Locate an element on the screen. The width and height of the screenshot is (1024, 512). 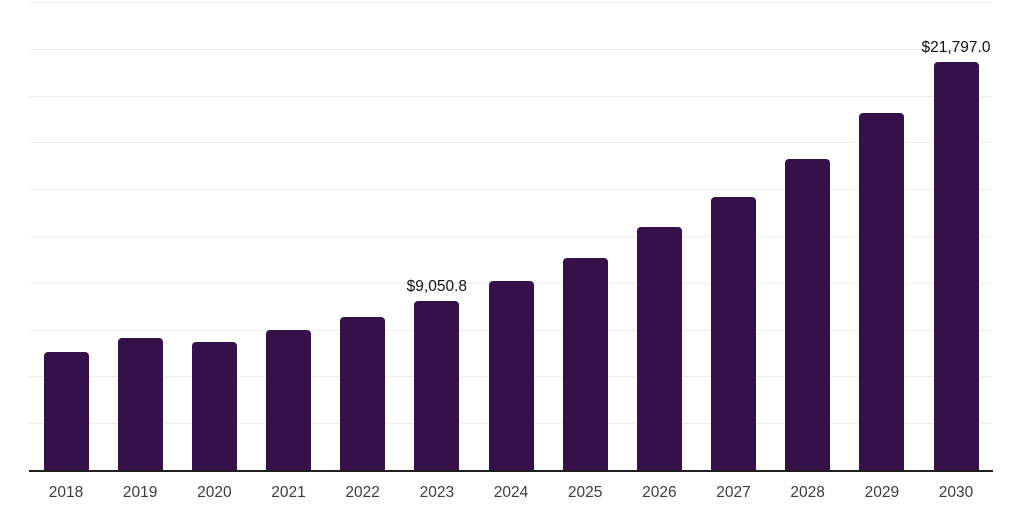
x-tick-2023: 2023 is located at coordinates (437, 492).